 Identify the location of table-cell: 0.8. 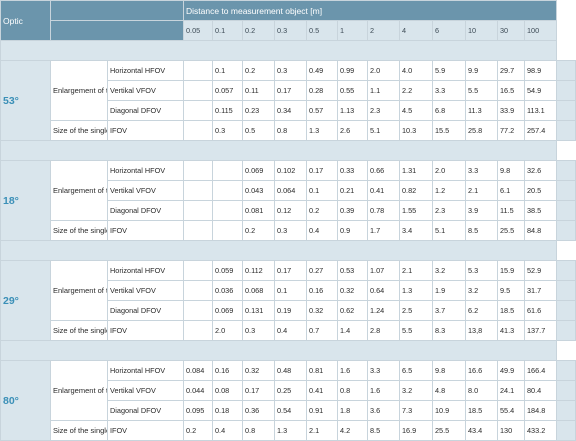
(352, 390).